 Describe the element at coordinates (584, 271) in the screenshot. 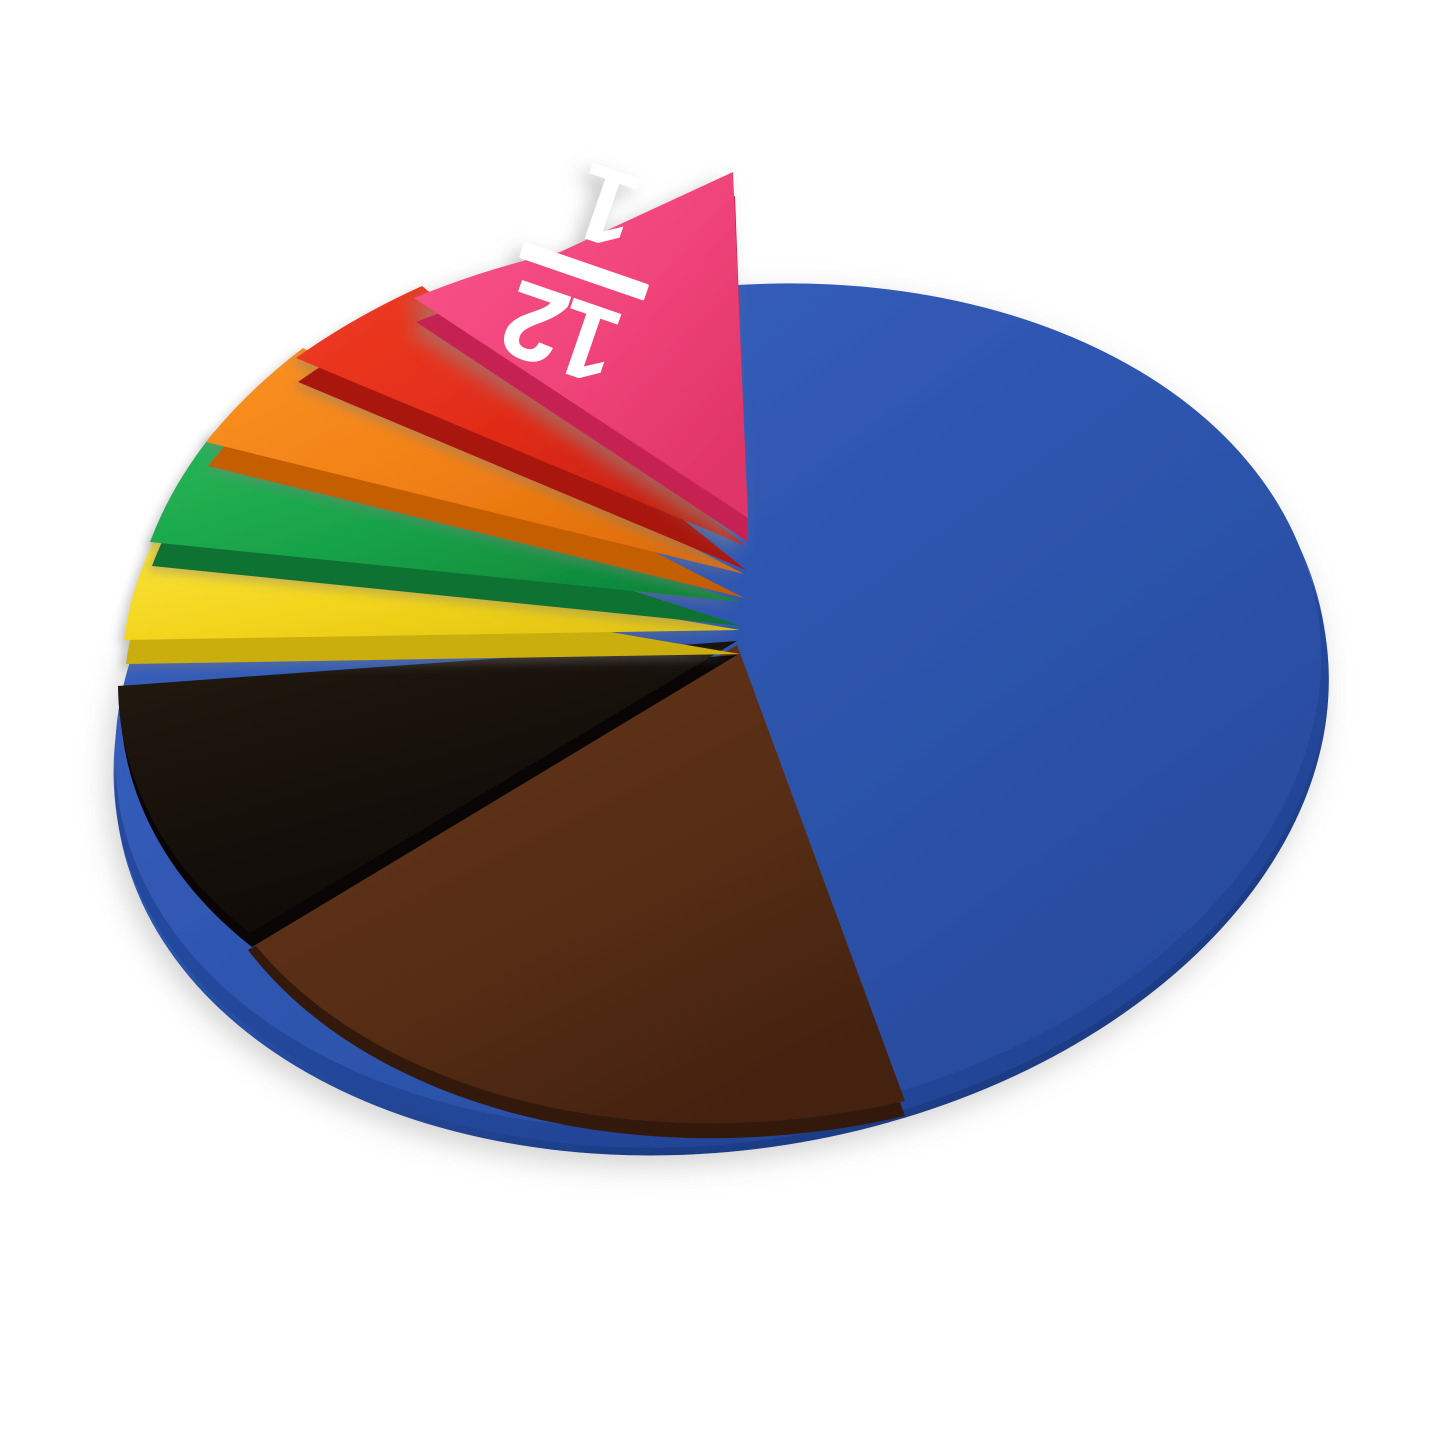

I see `fraction-bar` at that location.